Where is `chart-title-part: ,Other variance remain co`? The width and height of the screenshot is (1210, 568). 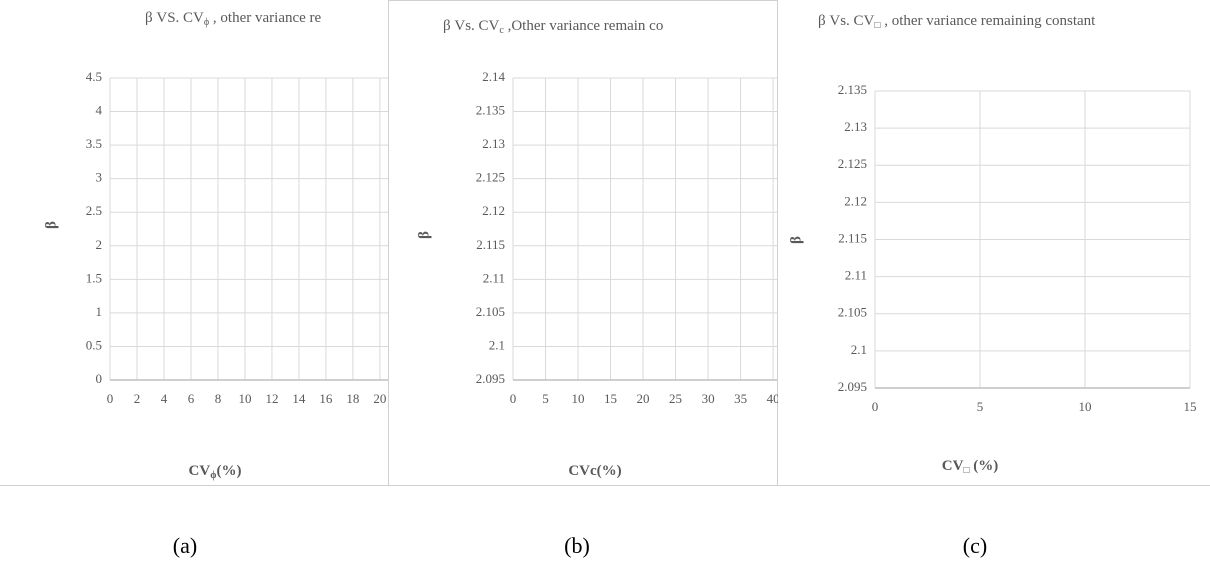 chart-title-part: ,Other variance remain co is located at coordinates (584, 26).